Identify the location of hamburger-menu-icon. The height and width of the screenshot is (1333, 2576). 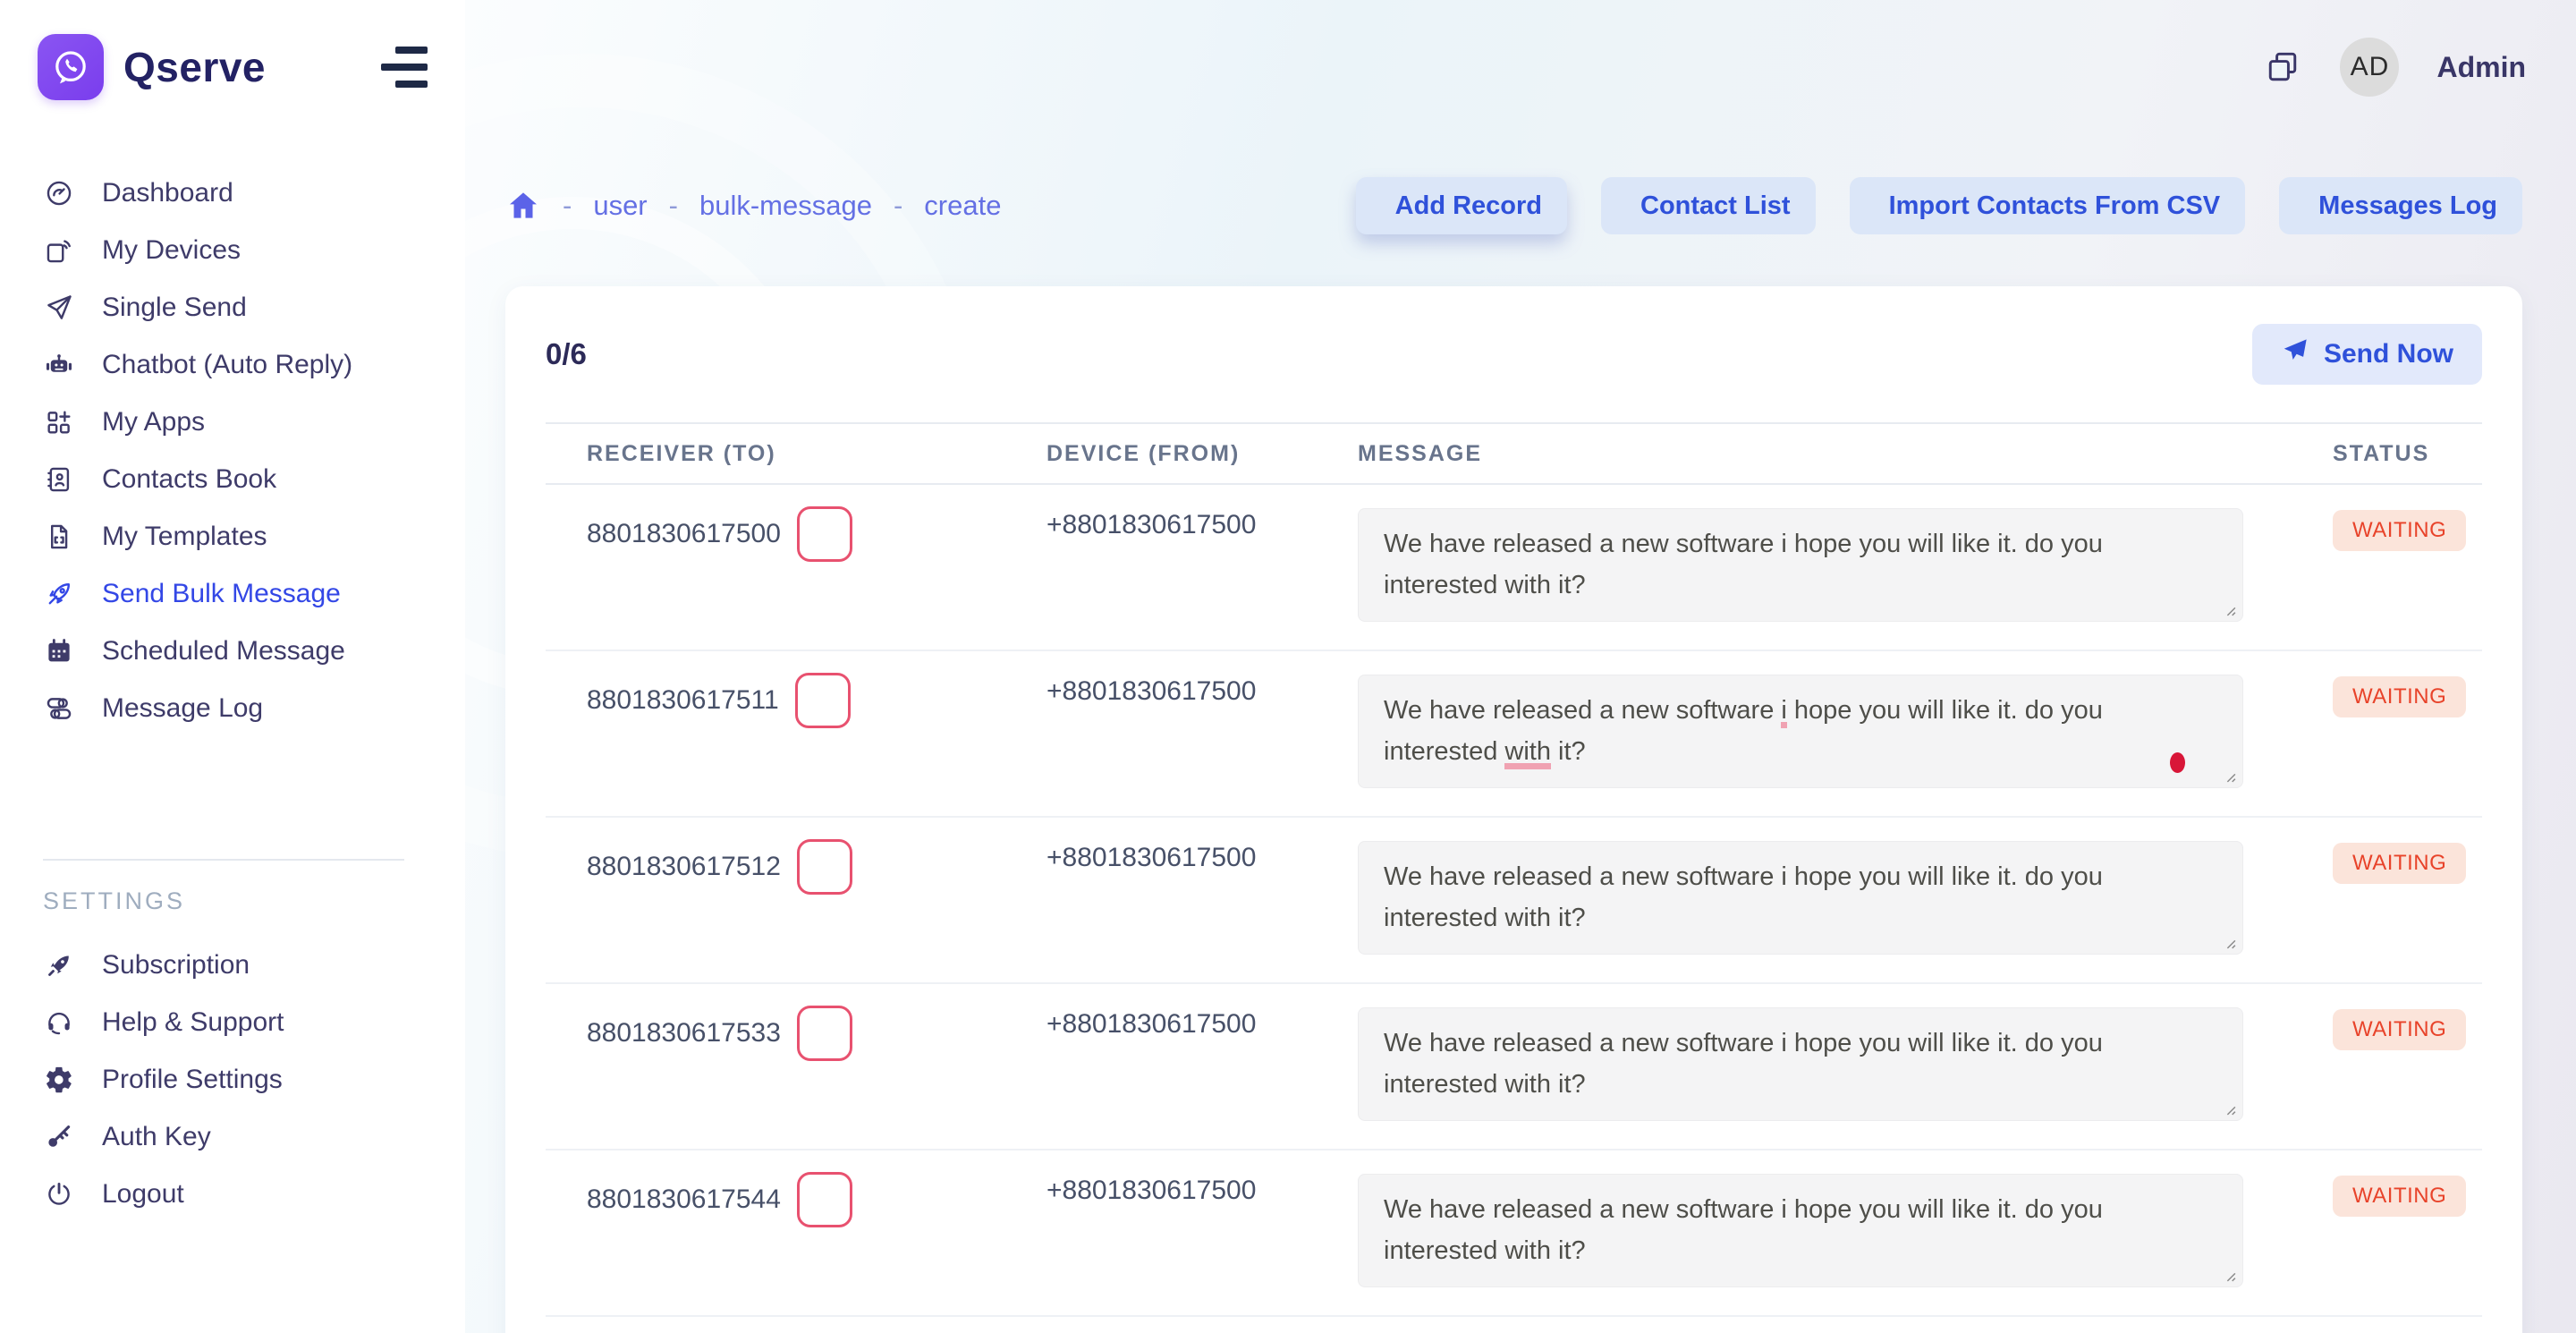
(404, 67).